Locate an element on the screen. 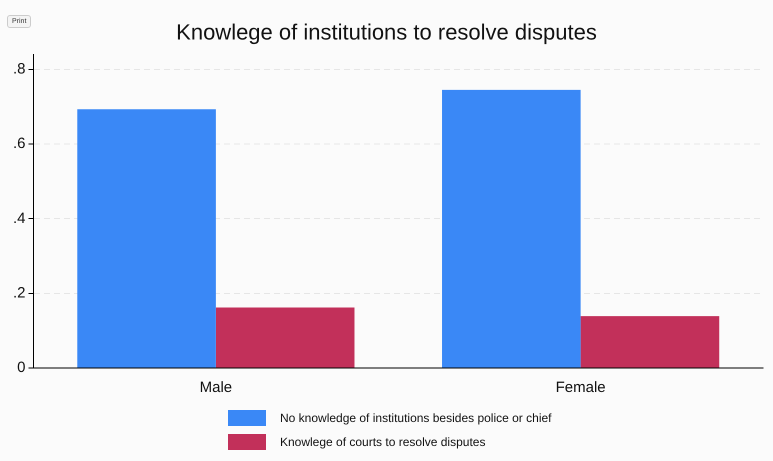  y-tick-label: .6 is located at coordinates (19, 143).